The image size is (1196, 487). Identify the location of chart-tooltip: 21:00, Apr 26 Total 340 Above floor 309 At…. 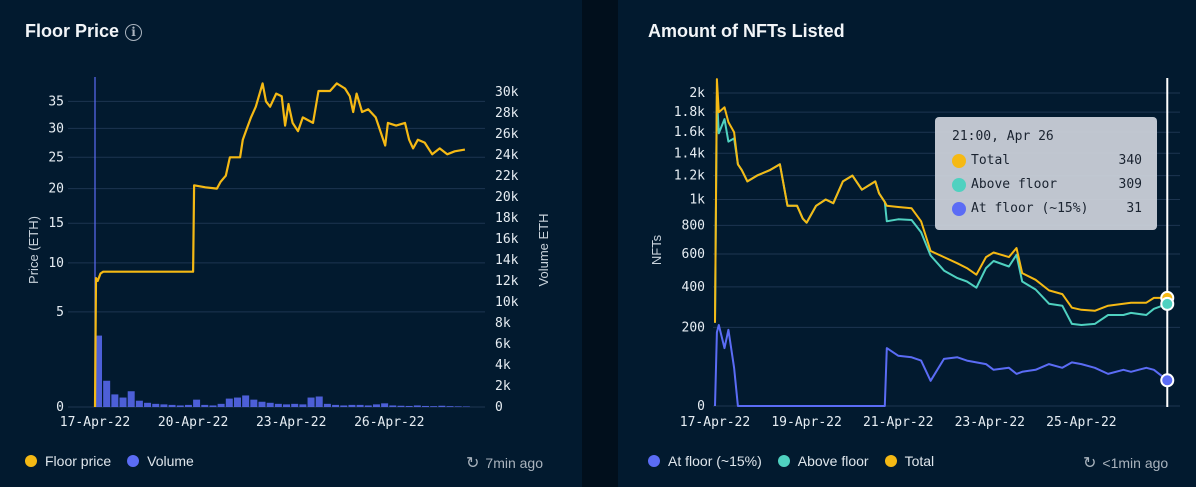
(1046, 173).